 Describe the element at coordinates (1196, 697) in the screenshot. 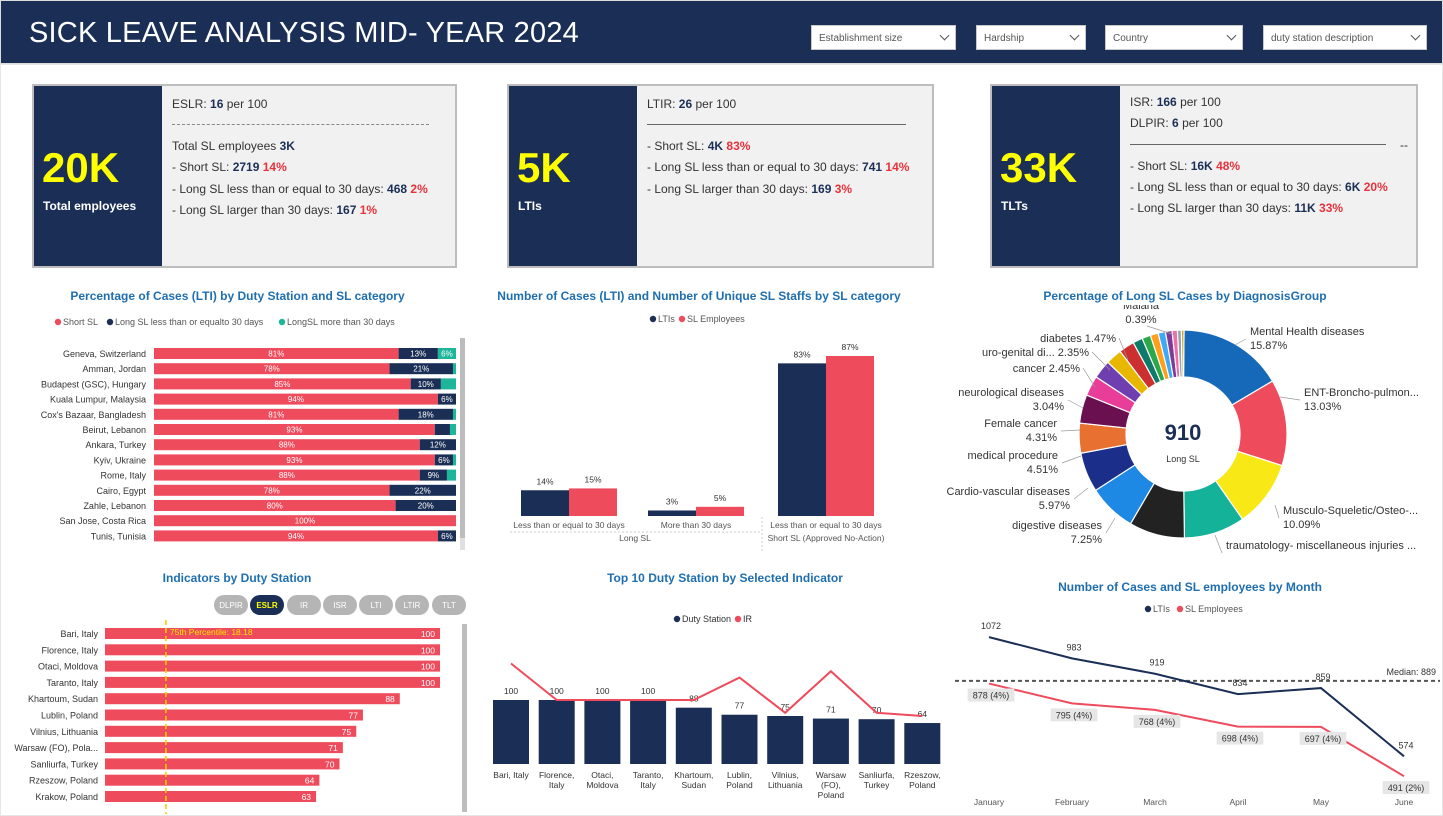

I see `series-line` at that location.